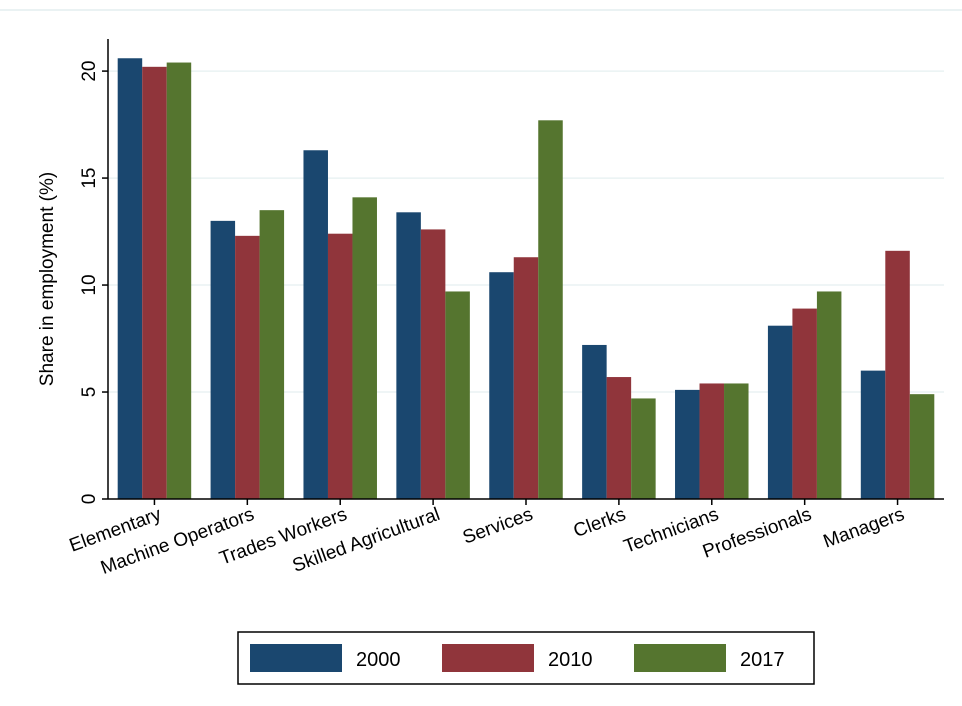 Image resolution: width=962 pixels, height=706 pixels. I want to click on bar-2010-skilled-agricultural, so click(433, 364).